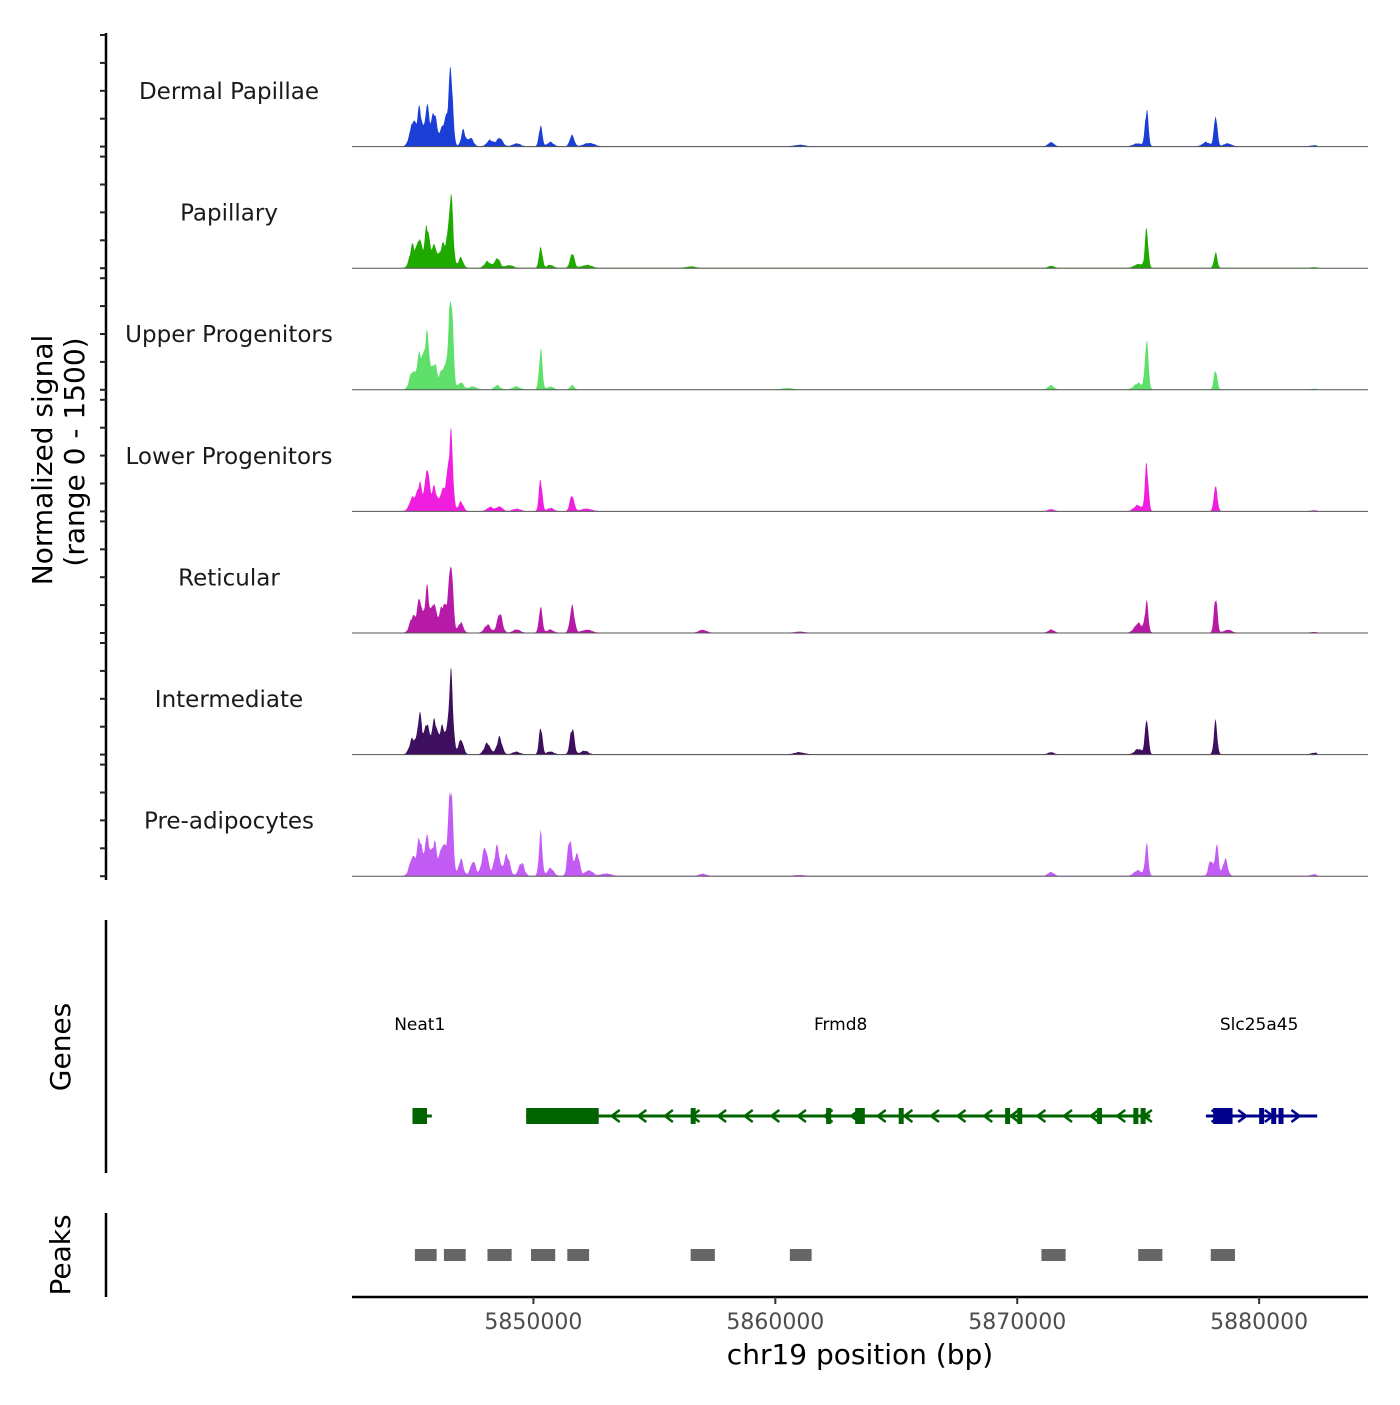 The image size is (1400, 1405). I want to click on track-pre-adipocytes: Pre-adipocytes, so click(756, 834).